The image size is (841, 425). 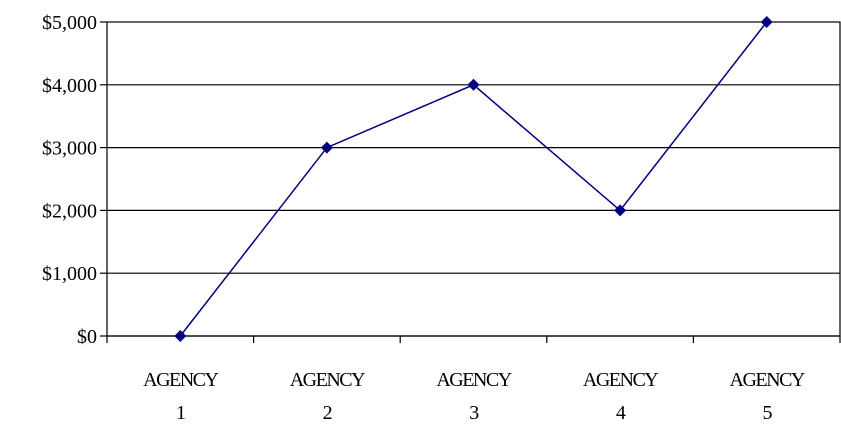 I want to click on x-tick-label: 1, so click(x=180, y=413).